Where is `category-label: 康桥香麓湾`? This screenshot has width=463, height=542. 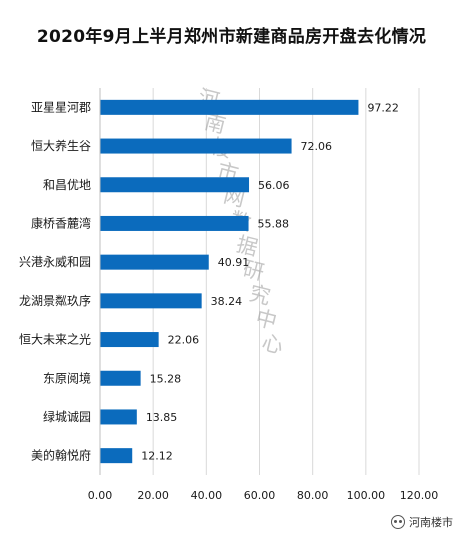
category-label: 康桥香麓湾 is located at coordinates (61, 222).